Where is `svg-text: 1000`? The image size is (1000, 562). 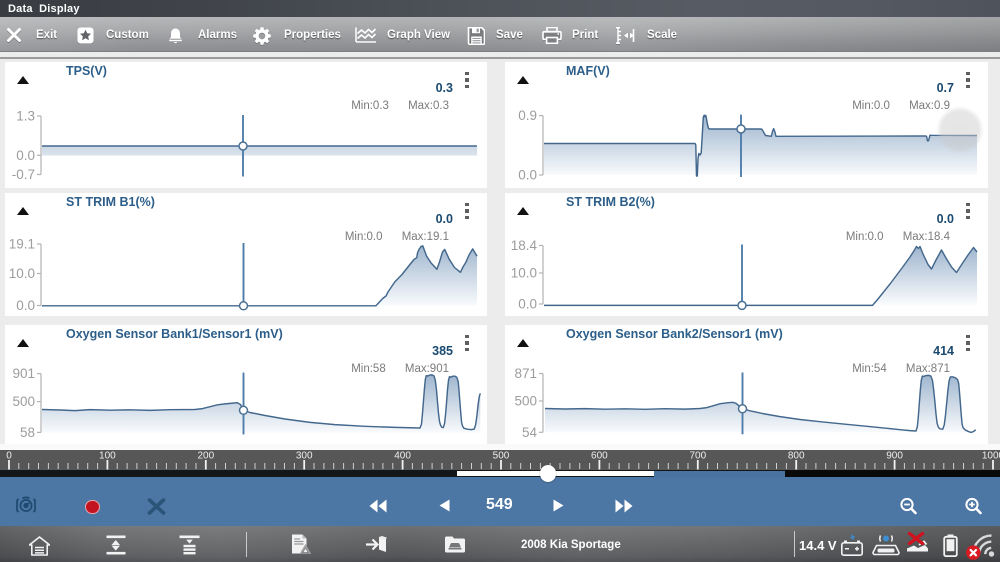 svg-text: 1000 is located at coordinates (991, 456).